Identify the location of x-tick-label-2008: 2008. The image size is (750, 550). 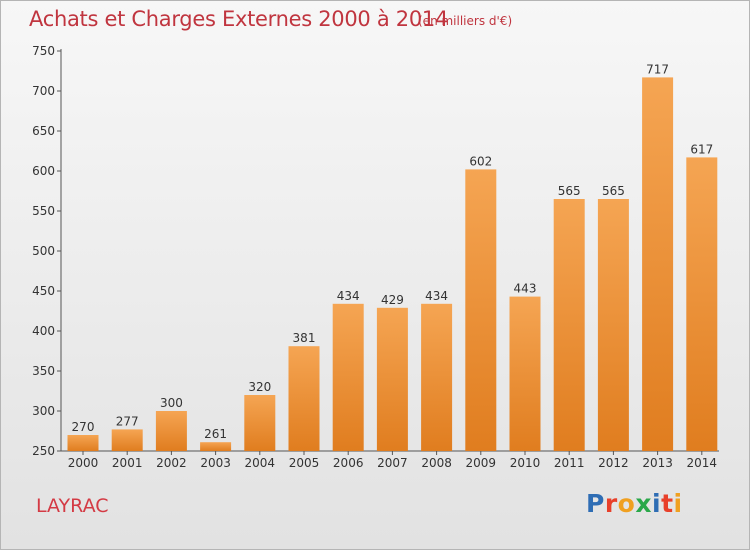
(436, 463).